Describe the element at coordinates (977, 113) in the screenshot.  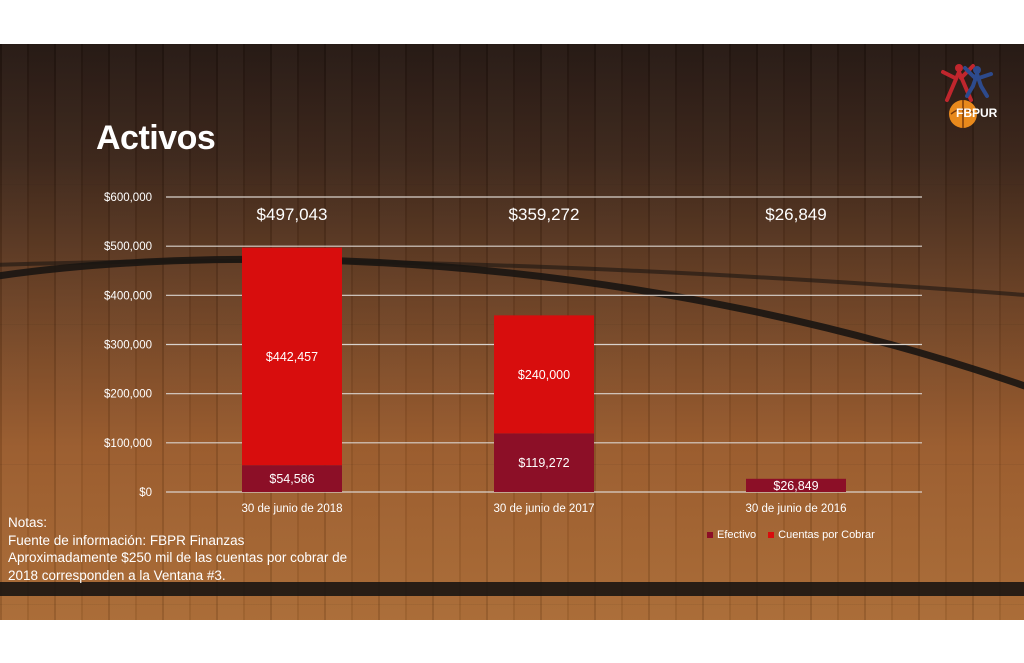
I see `logo-text: FBPUR` at that location.